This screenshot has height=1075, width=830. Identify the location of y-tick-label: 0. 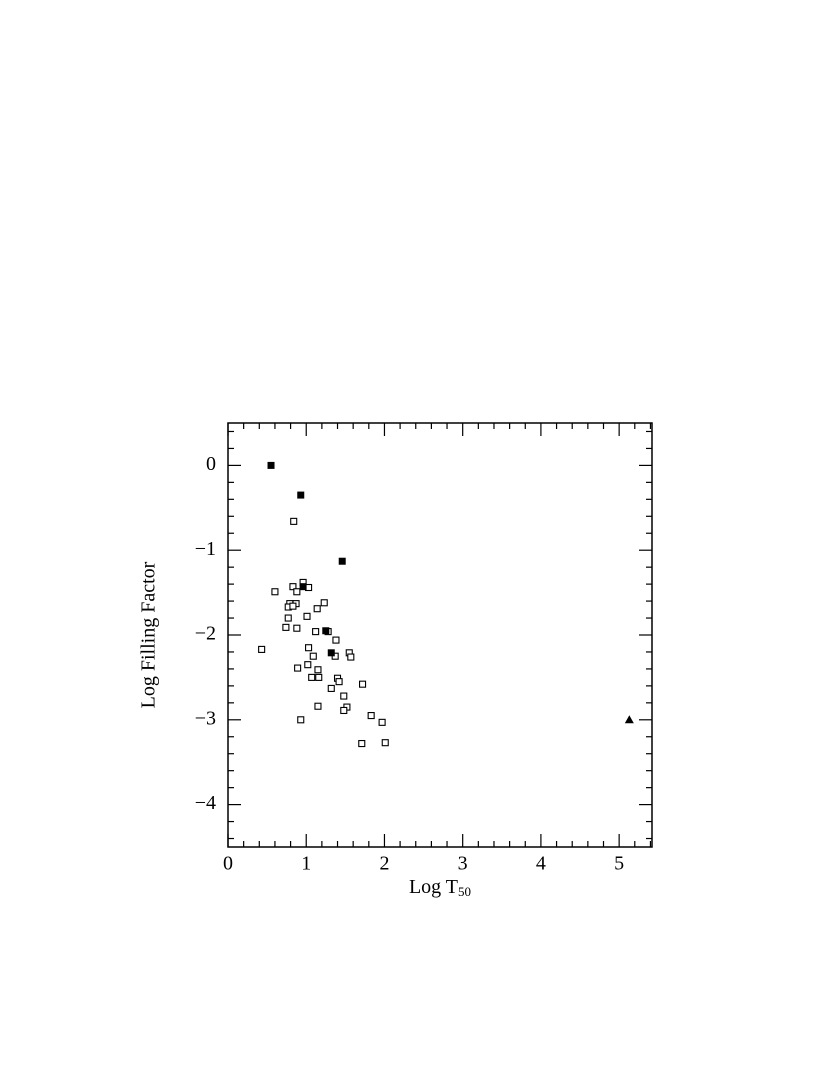
(211, 464).